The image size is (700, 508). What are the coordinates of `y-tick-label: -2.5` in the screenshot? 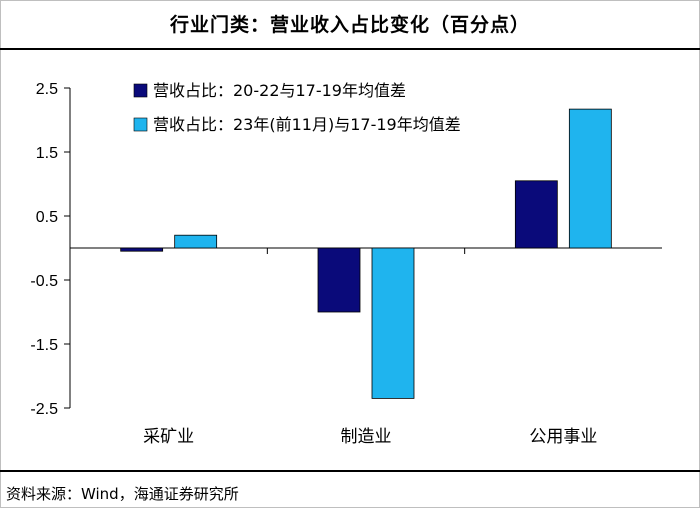 It's located at (44, 409).